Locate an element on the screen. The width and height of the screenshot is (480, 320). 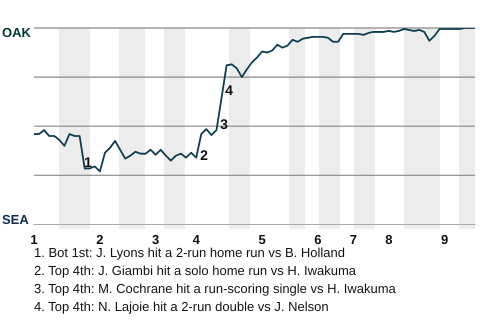
text: 2. Top 4th: J. Giambi hit a solo home run vs H. Iwakuma is located at coordinates (196, 271).